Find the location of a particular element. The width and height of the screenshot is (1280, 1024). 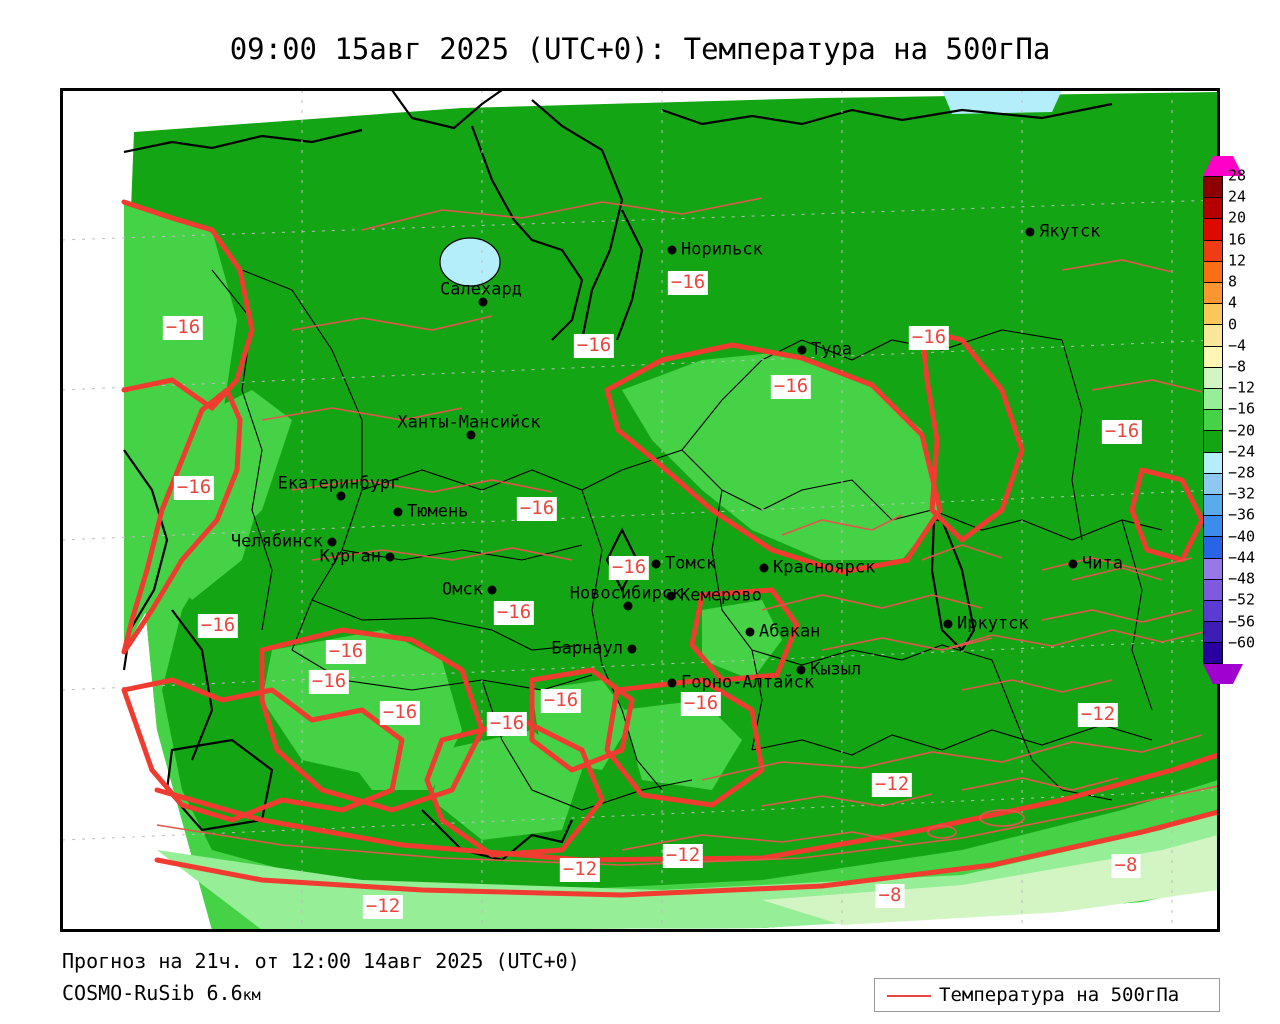

city-name-label: Тюмень is located at coordinates (438, 511).